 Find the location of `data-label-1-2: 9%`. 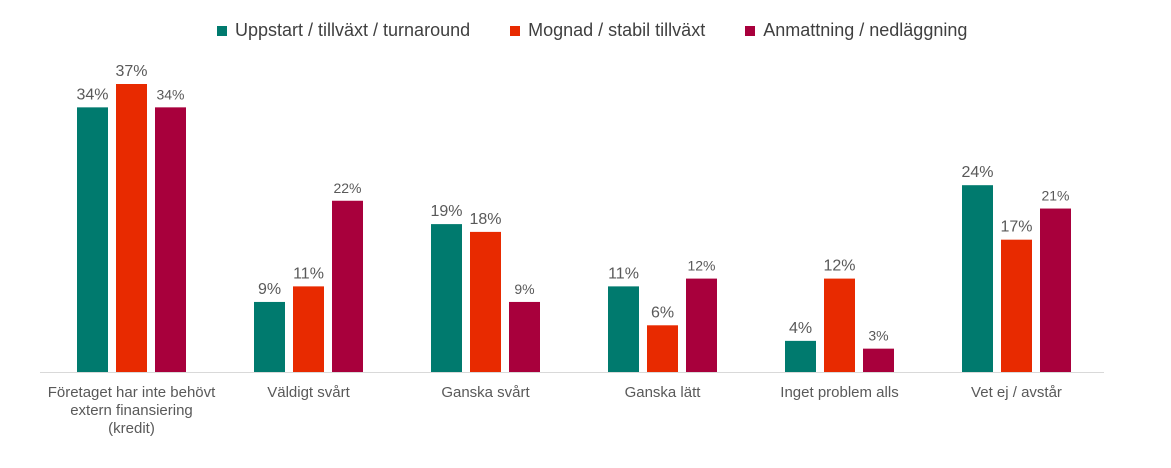

data-label-1-2: 9% is located at coordinates (269, 289).